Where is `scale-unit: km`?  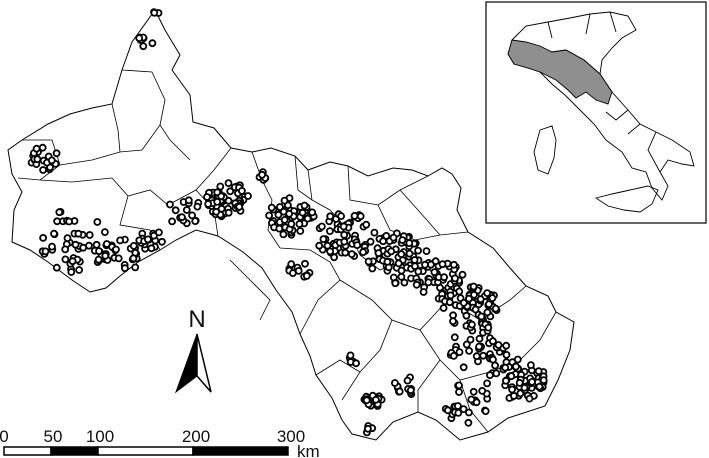
scale-unit: km is located at coordinates (308, 450).